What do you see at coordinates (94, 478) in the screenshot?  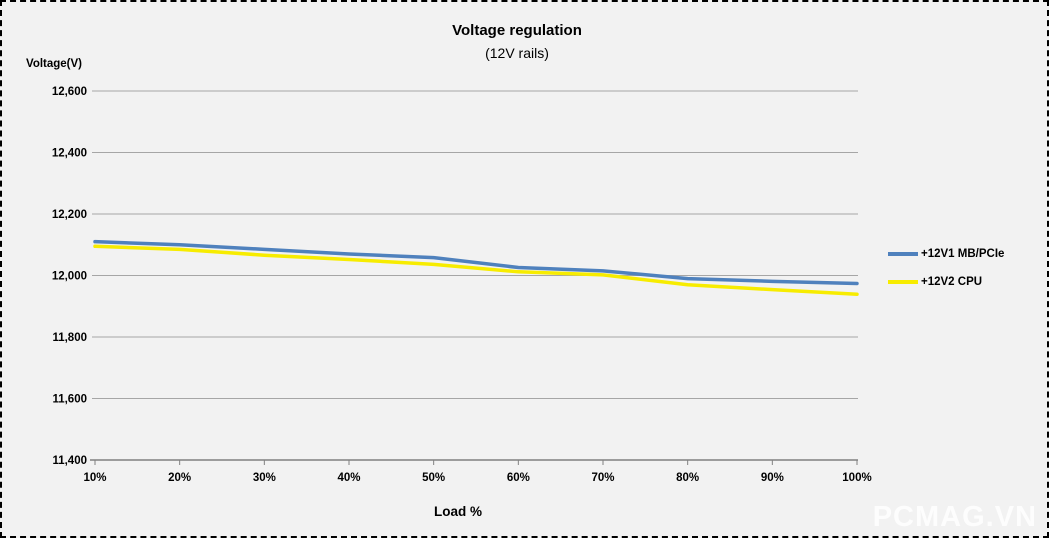 I see `x-tick-label: 10%` at bounding box center [94, 478].